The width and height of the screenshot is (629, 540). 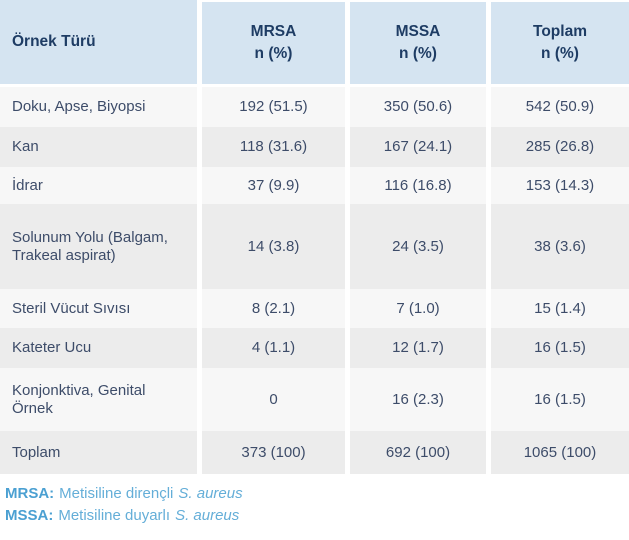 What do you see at coordinates (98, 107) in the screenshot?
I see `sample-type-cell: Doku, Apse, Biyopsi` at bounding box center [98, 107].